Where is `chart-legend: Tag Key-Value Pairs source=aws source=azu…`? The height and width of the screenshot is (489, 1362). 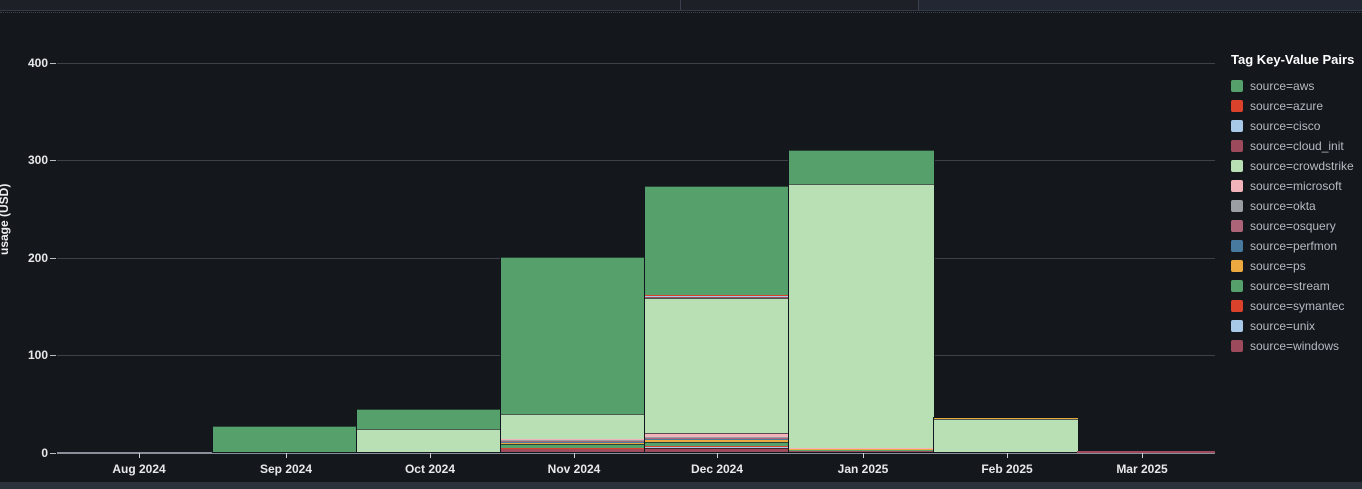 chart-legend: Tag Key-Value Pairs source=aws source=azu… is located at coordinates (1295, 204).